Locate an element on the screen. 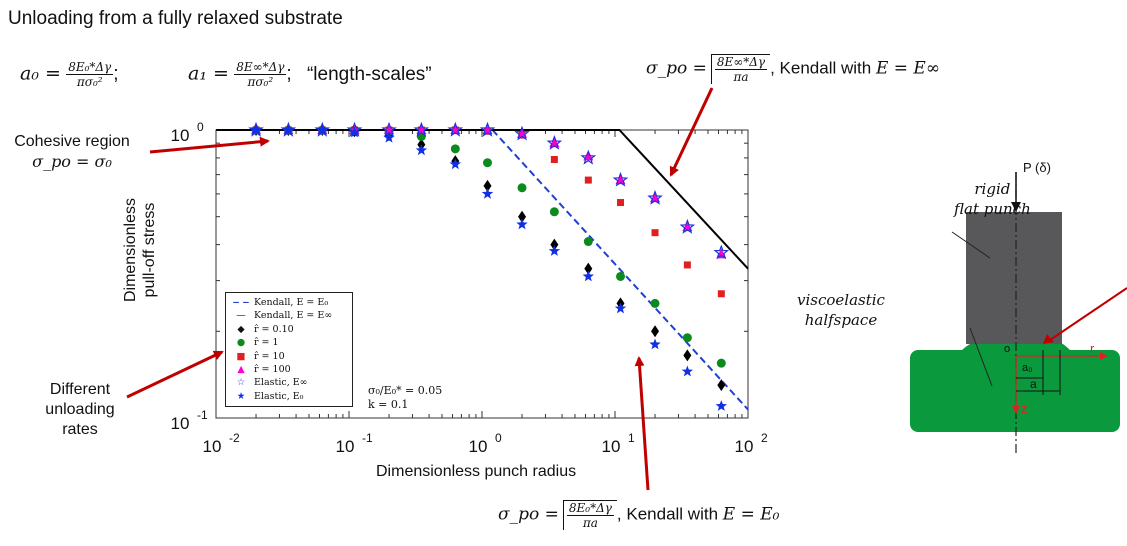  equation-a0-numerator: 8E₀*Δγ is located at coordinates (90, 67).